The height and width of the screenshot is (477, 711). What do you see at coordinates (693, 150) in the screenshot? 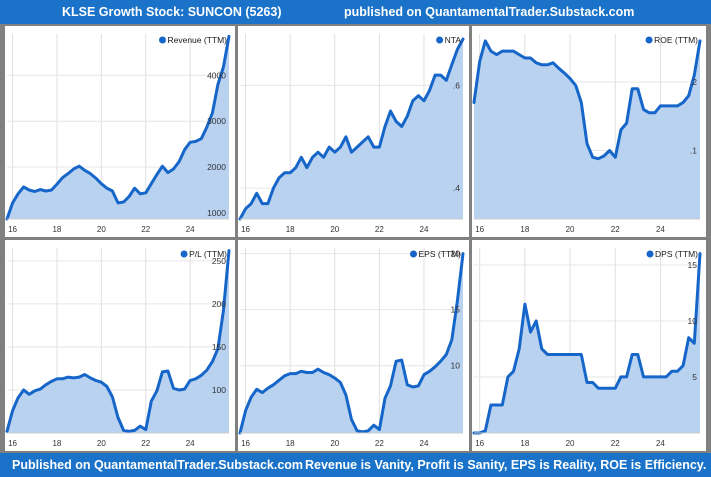
I see `y-tick-label: .1` at bounding box center [693, 150].